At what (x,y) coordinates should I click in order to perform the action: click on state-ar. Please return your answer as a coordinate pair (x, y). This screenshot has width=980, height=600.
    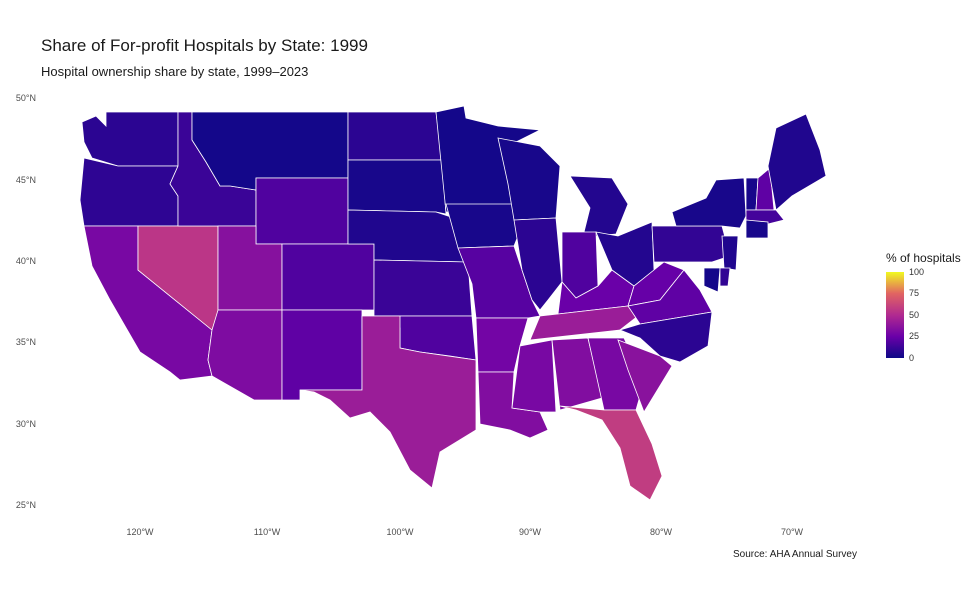
    Looking at the image, I should click on (502, 345).